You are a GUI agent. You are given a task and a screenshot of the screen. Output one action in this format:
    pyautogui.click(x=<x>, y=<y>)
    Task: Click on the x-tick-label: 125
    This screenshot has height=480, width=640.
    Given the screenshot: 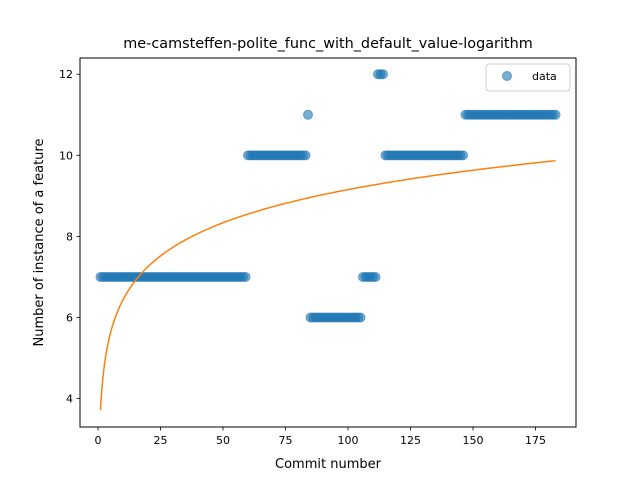 What is the action you would take?
    pyautogui.click(x=410, y=440)
    